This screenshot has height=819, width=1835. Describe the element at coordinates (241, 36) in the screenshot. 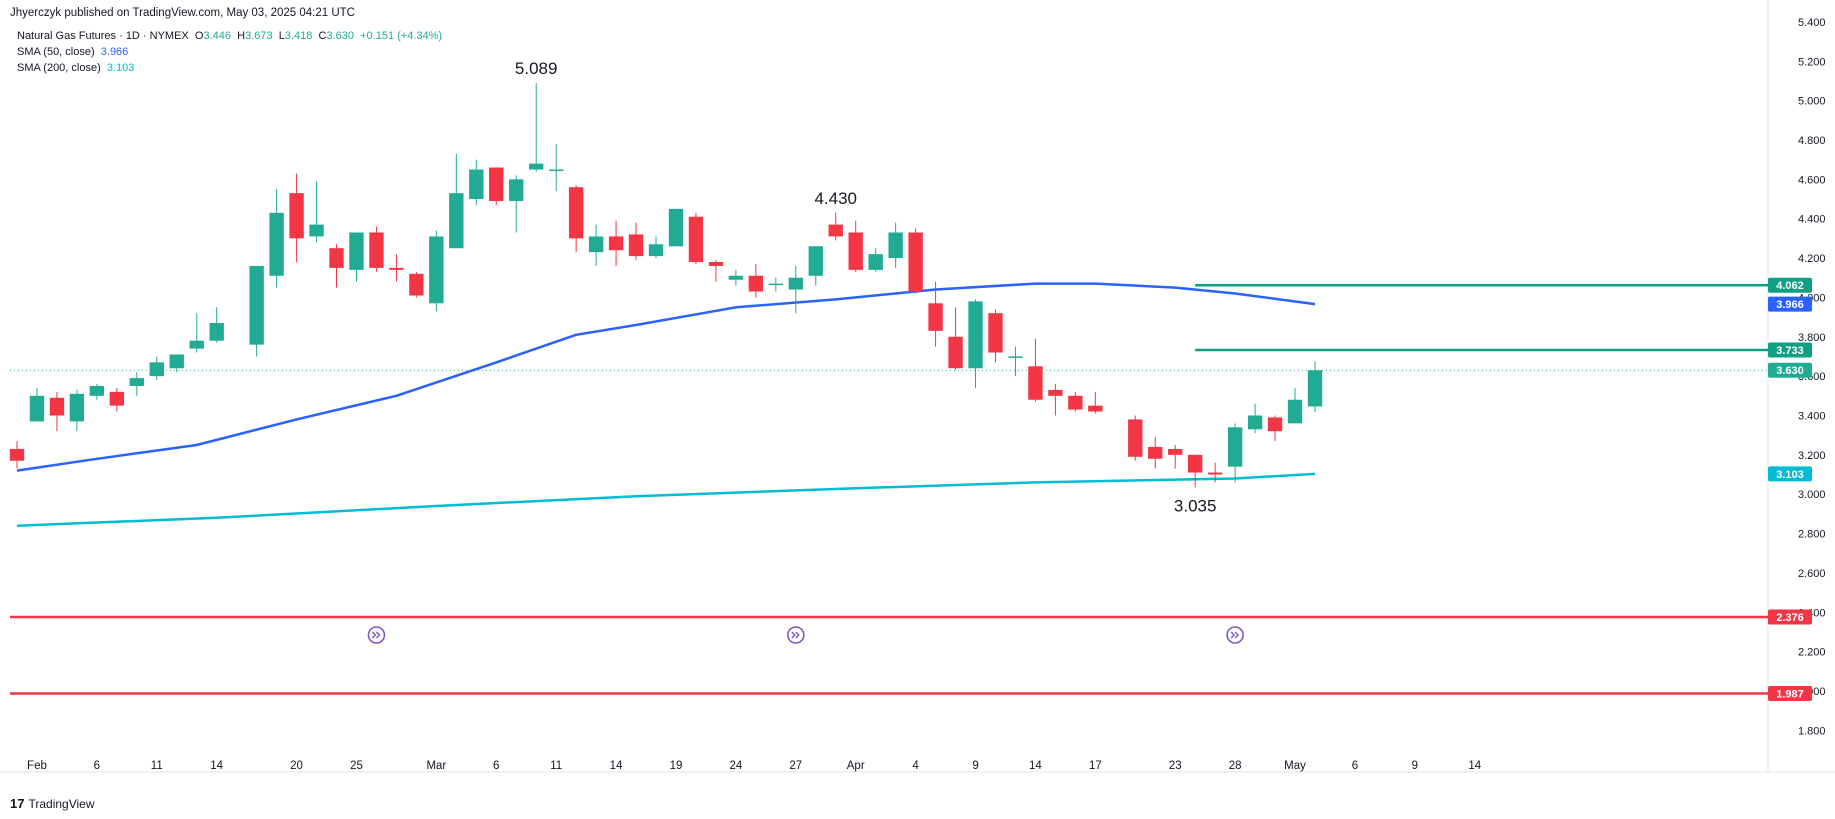

I see `ohlc-high-label: H` at that location.